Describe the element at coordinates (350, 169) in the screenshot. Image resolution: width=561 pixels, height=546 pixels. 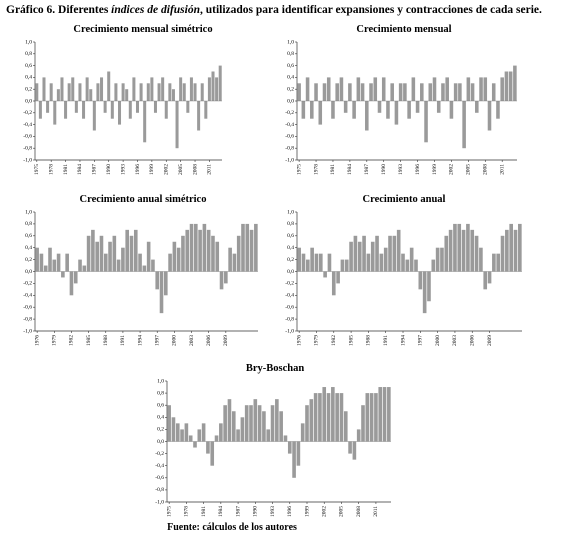
I see `x-tick-label: 1984` at that location.